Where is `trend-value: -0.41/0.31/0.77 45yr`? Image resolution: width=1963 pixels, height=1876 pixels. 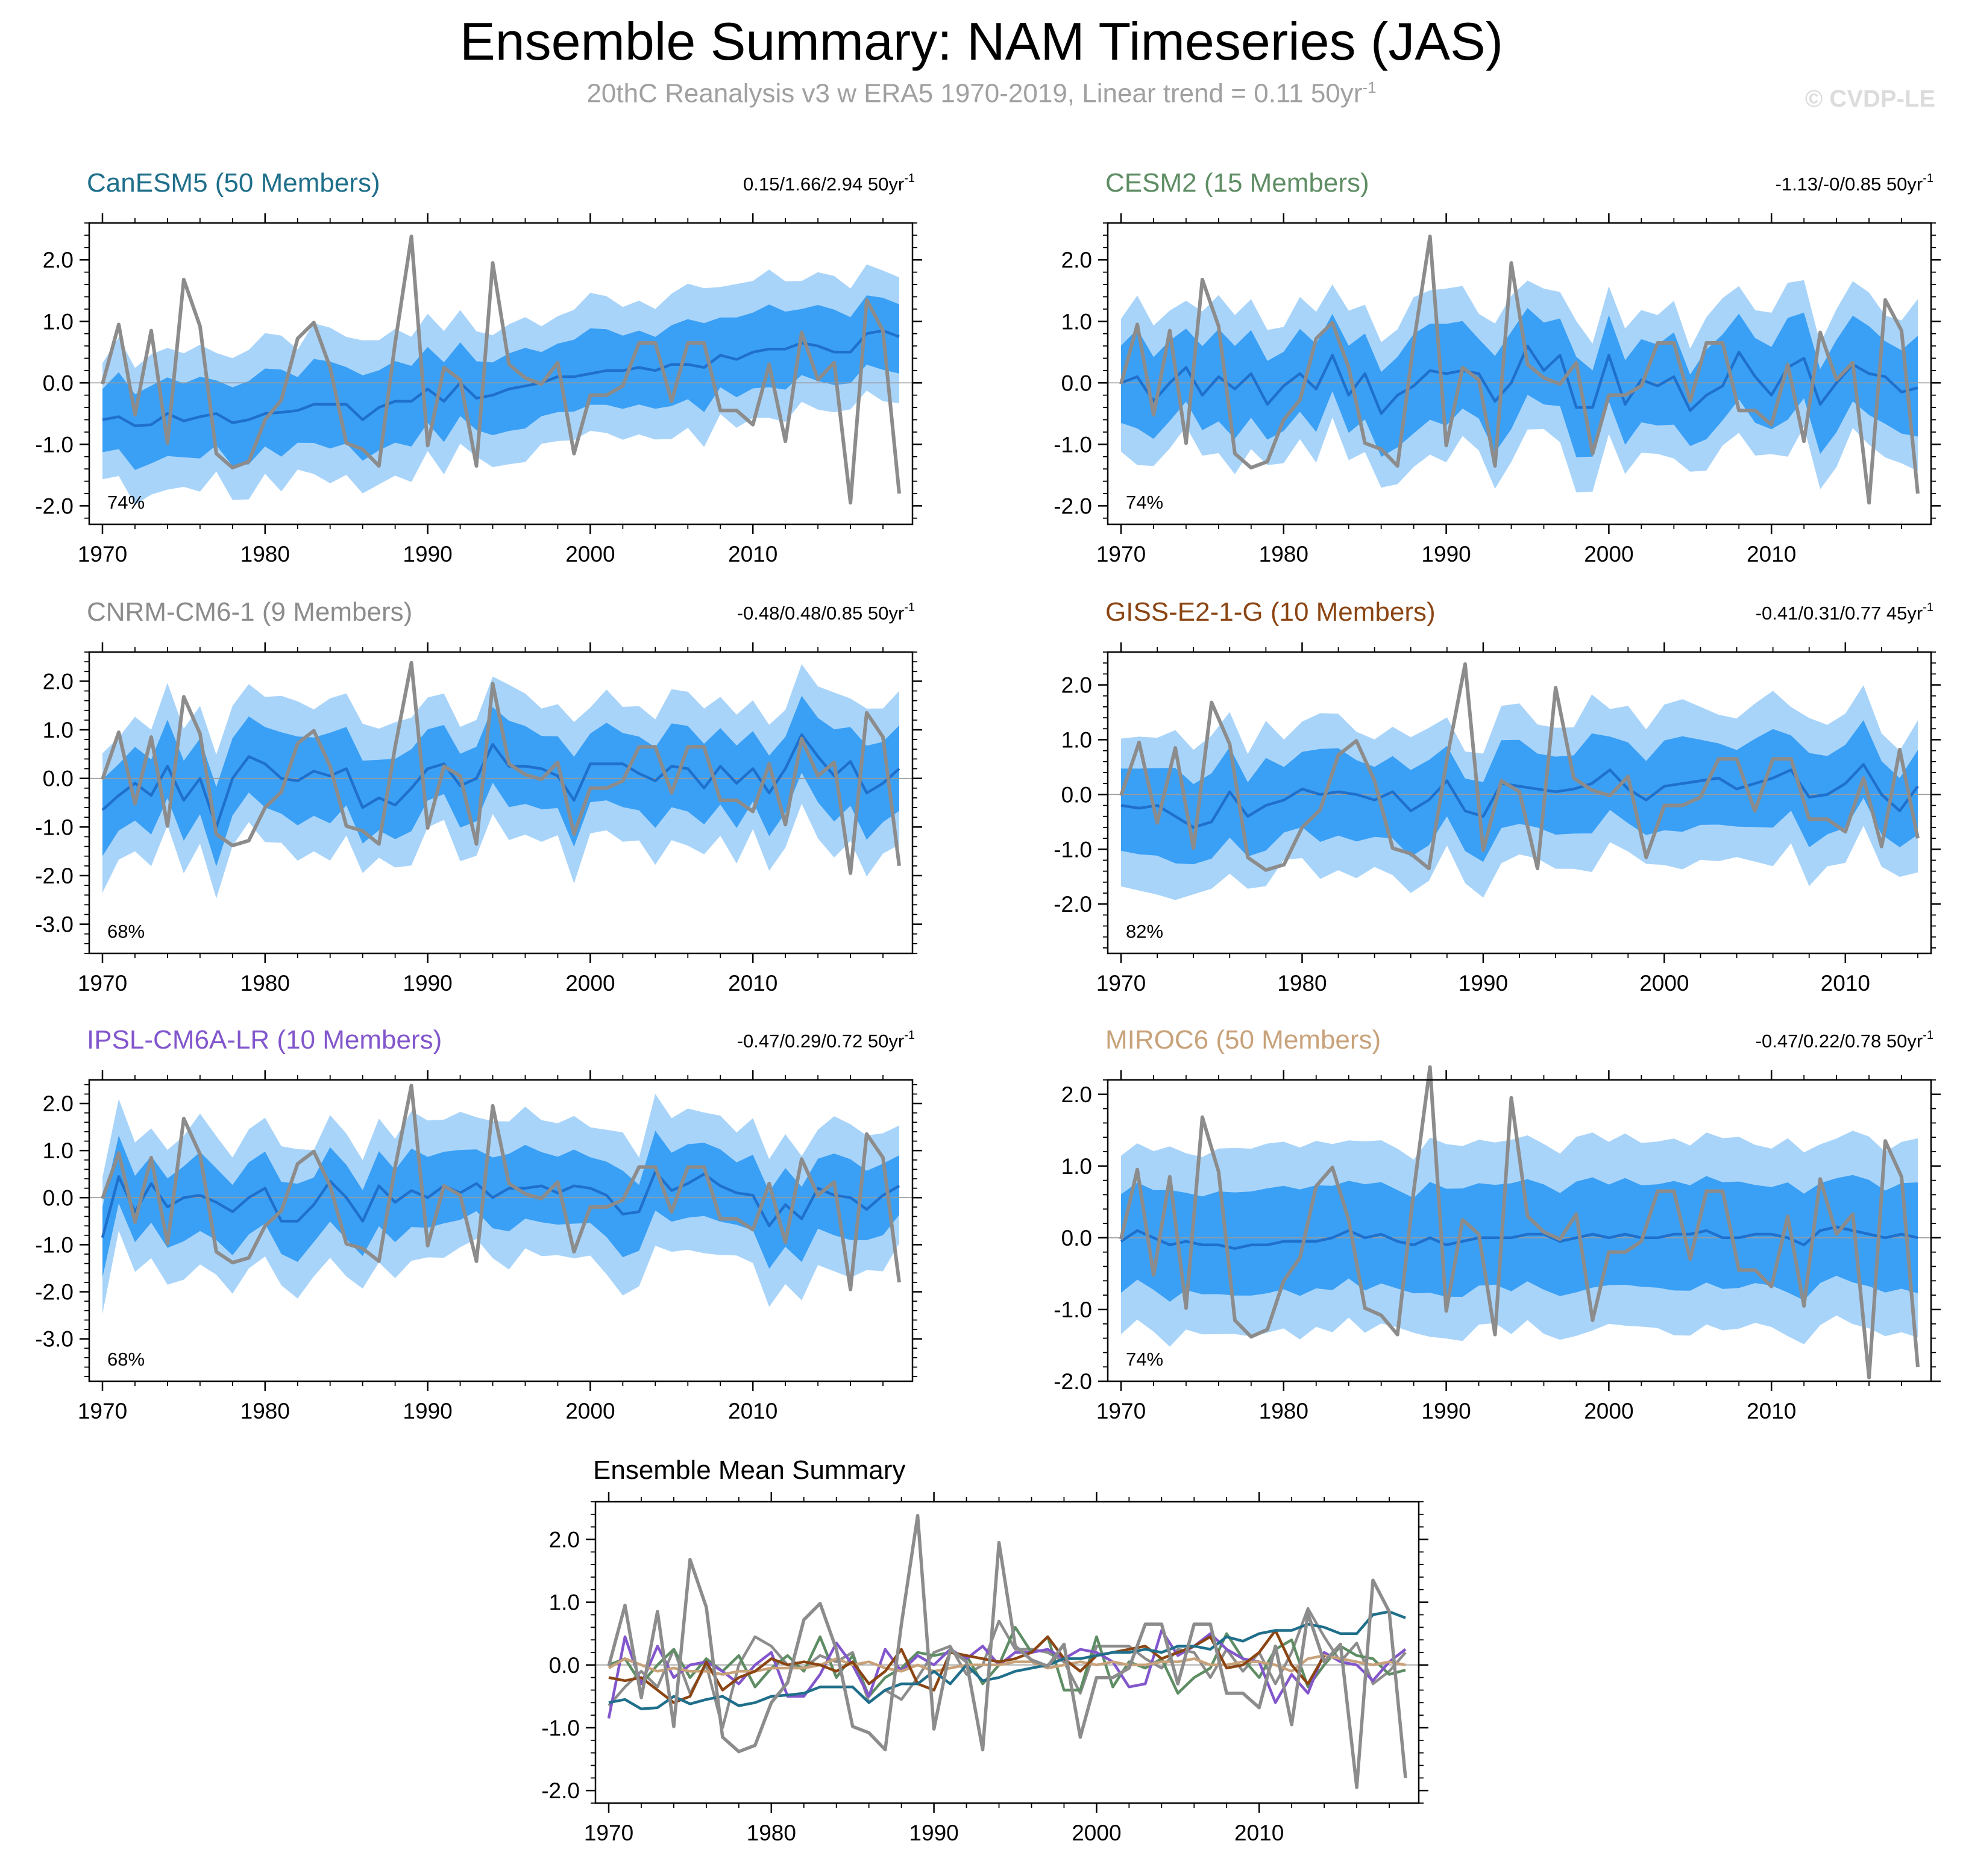
trend-value: -0.41/0.31/0.77 45yr is located at coordinates (1839, 613).